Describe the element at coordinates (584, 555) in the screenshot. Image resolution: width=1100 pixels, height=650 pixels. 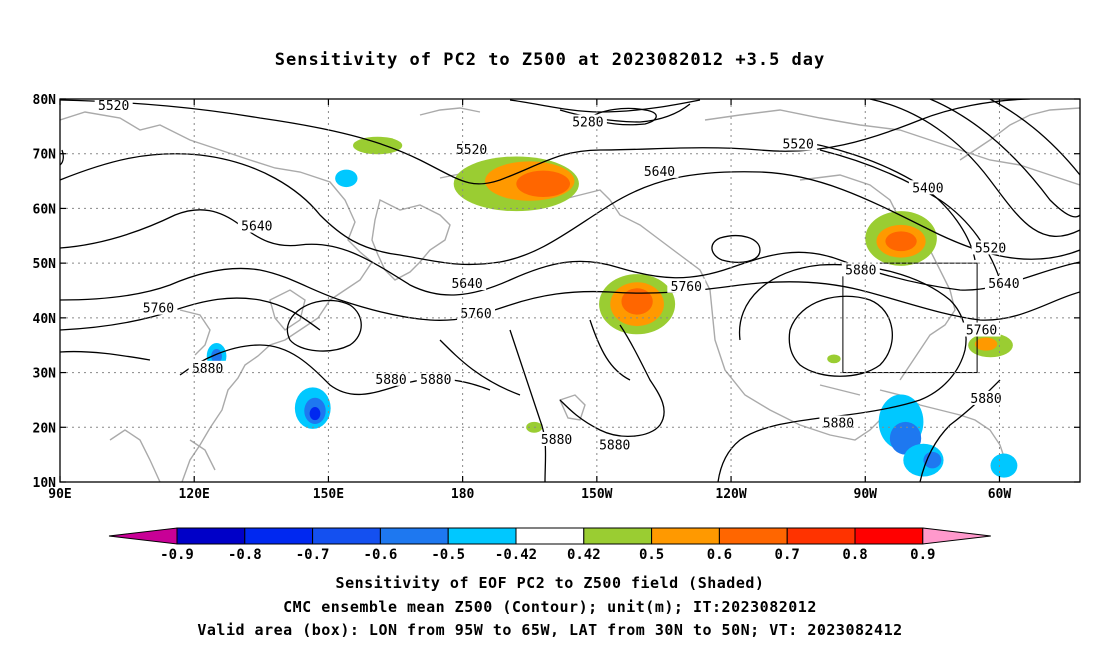
I see `colorbar-level-label: 0.42` at that location.